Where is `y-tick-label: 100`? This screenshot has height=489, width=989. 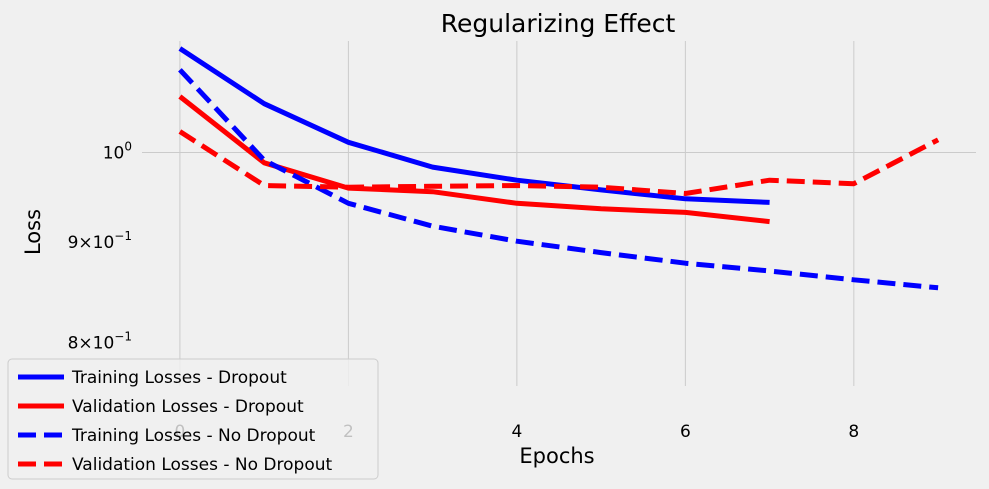 y-tick-label: 100 is located at coordinates (117, 151).